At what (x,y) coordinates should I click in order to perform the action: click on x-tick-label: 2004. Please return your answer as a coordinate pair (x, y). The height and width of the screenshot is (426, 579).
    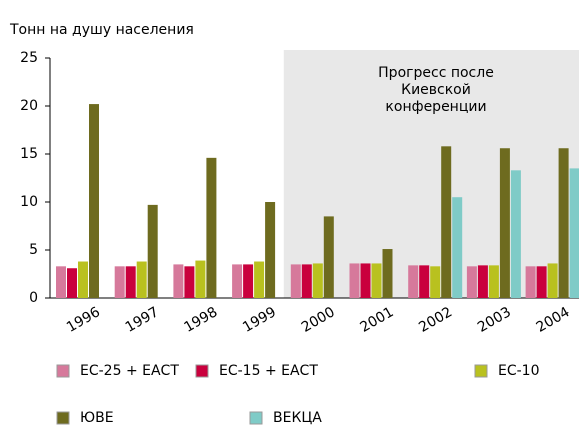
    Looking at the image, I should click on (553, 320).